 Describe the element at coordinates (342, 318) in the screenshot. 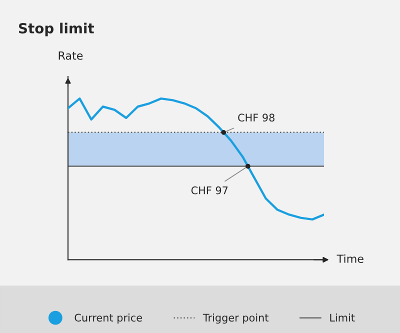

I see `legend-label: Limit` at that location.